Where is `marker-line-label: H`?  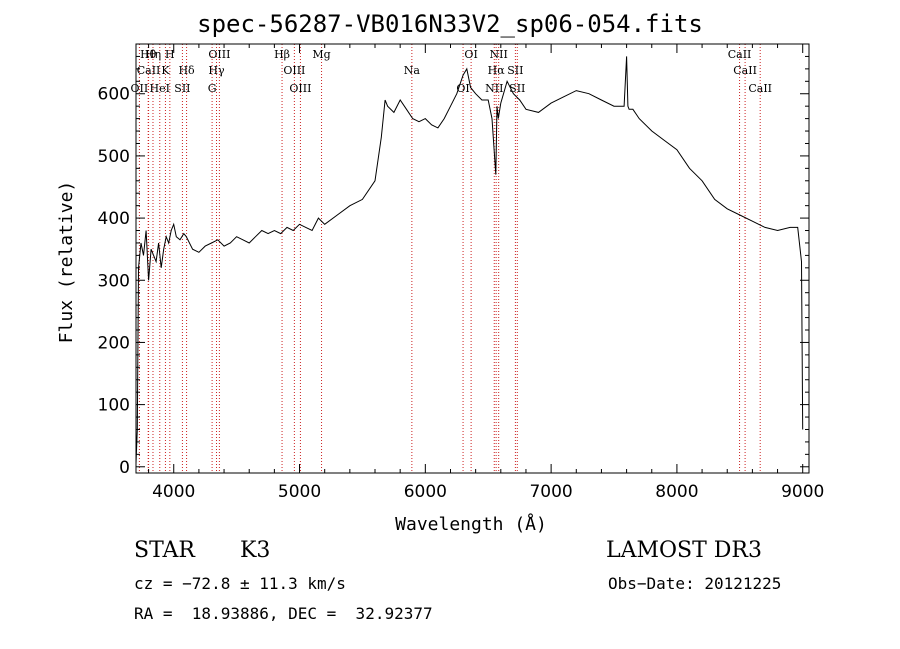 marker-line-label: H is located at coordinates (170, 54).